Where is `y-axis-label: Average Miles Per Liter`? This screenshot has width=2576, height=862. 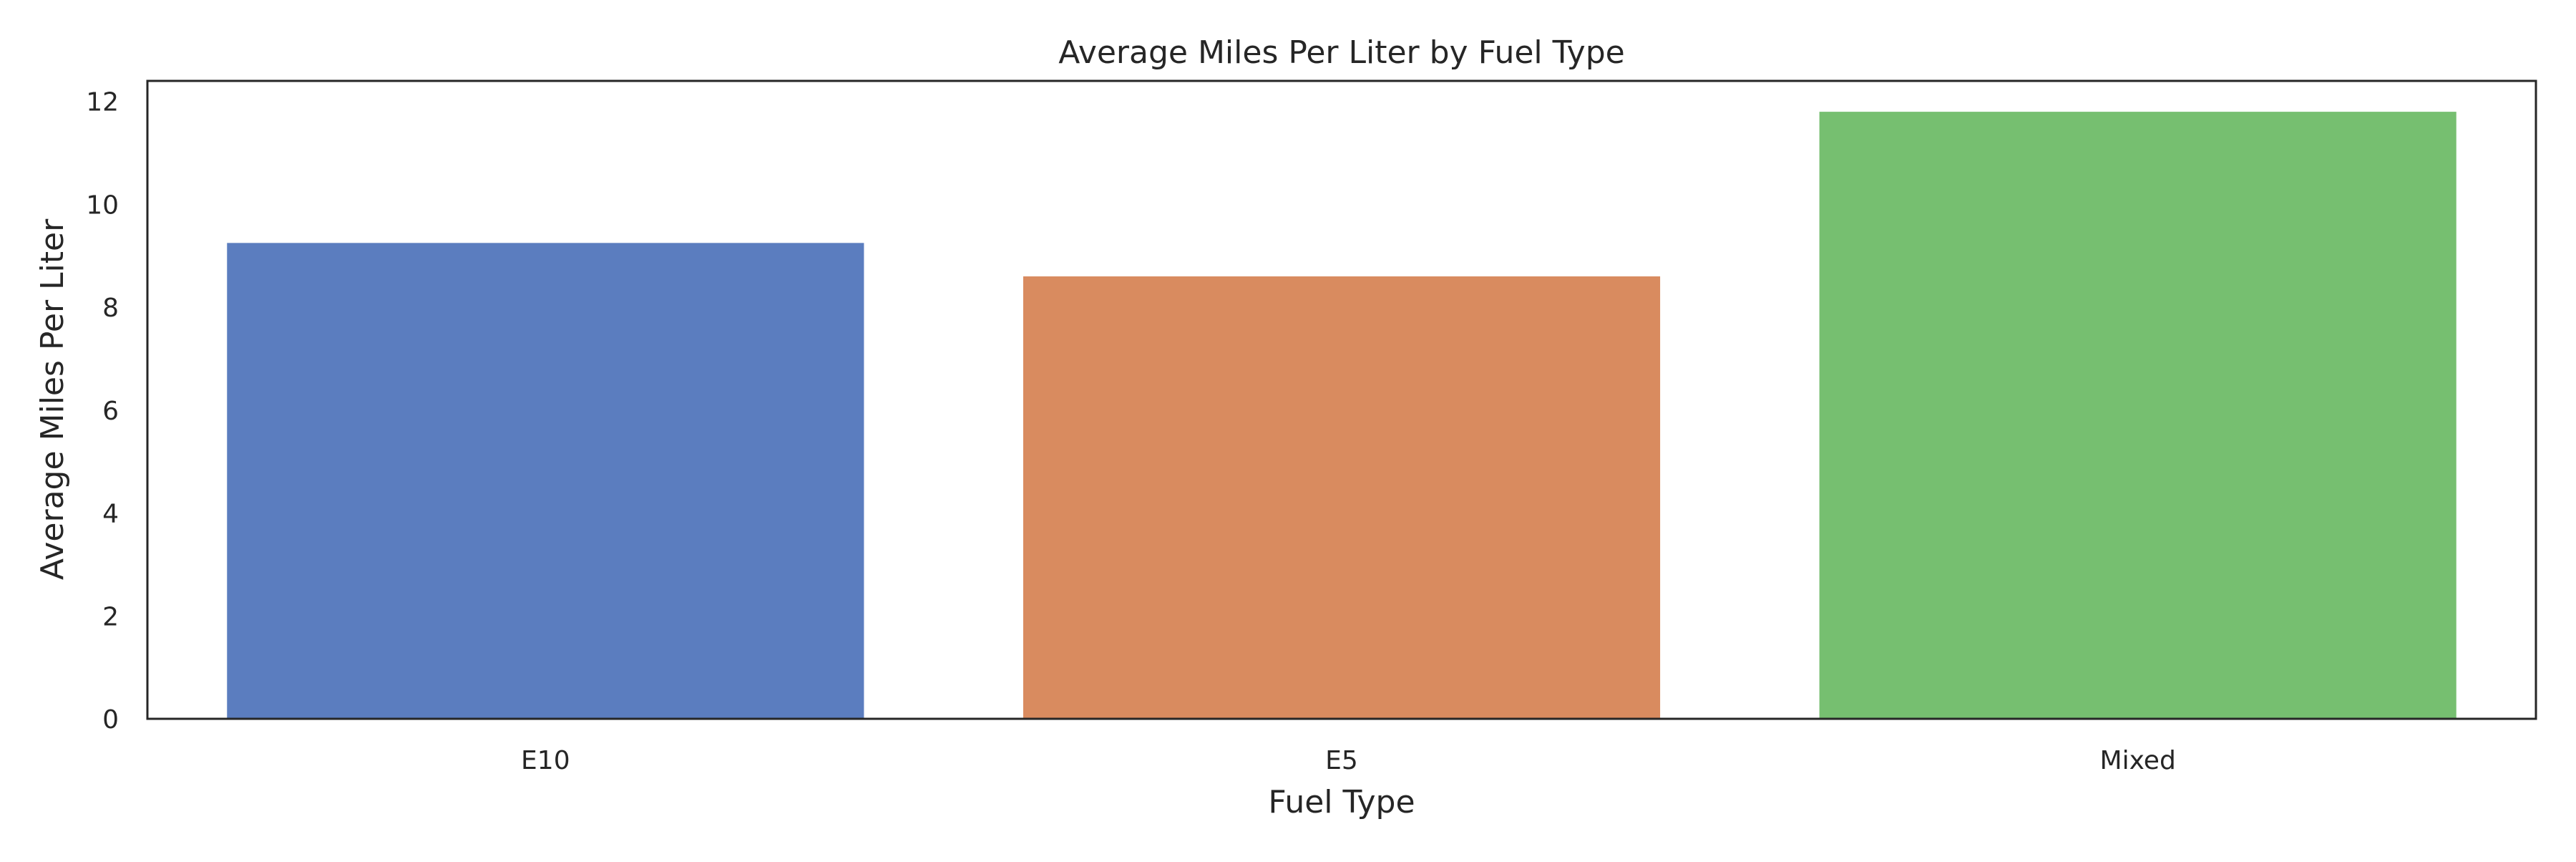
y-axis-label: Average Miles Per Liter is located at coordinates (52, 399).